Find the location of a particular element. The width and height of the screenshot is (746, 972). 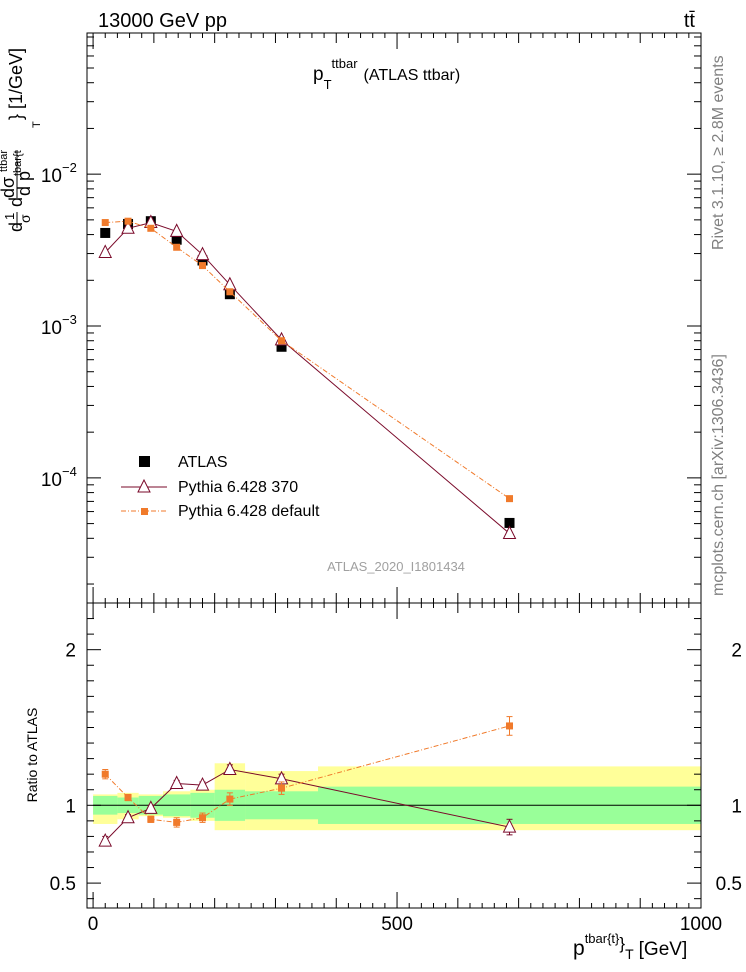

svg-text: dσ is located at coordinates (9, 187).